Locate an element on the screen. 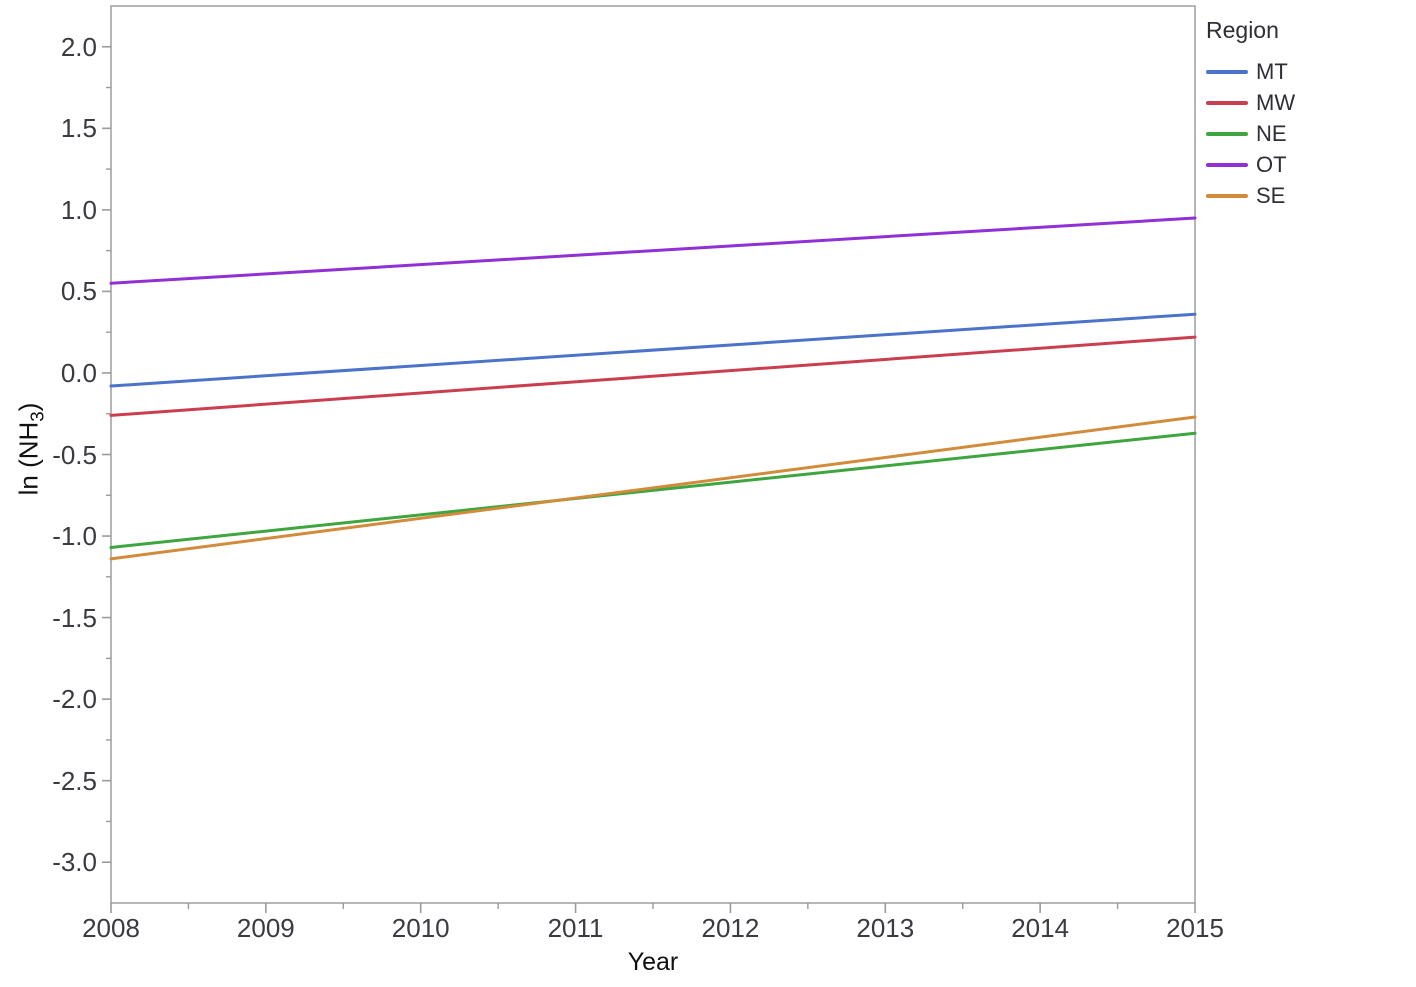 The height and width of the screenshot is (987, 1416). y-tick-label: -2.5 is located at coordinates (74, 780).